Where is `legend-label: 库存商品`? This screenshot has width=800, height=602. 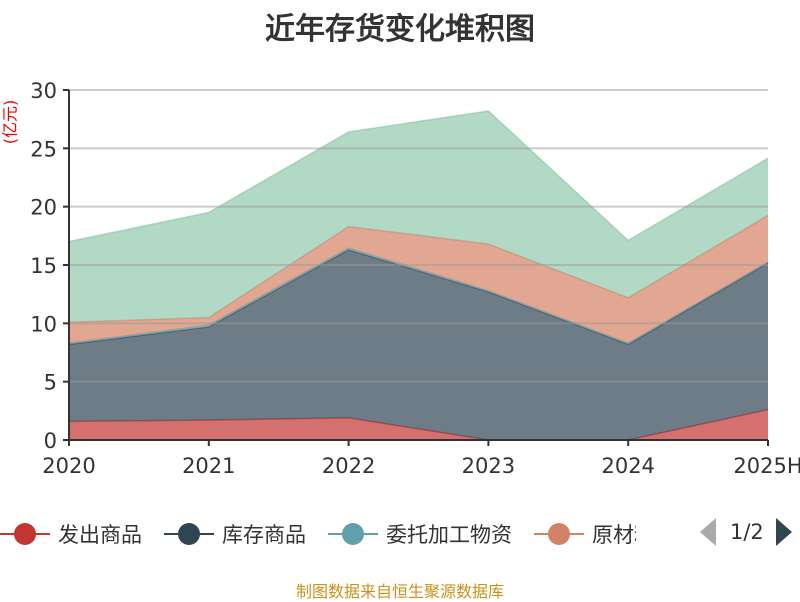
legend-label: 库存商品 is located at coordinates (264, 535).